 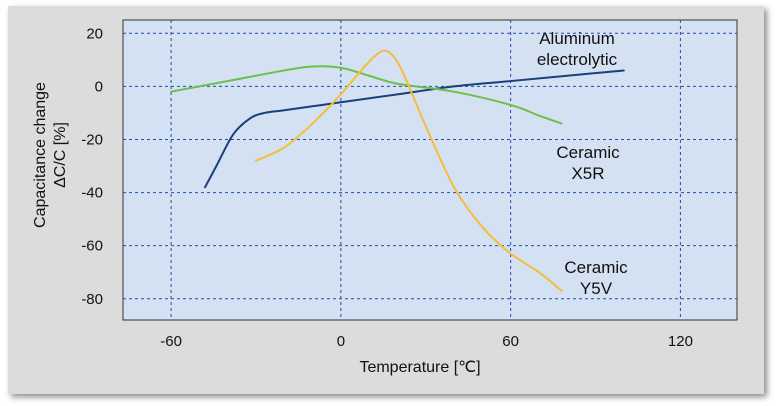 I want to click on y-tick-label: 20, so click(x=94, y=33).